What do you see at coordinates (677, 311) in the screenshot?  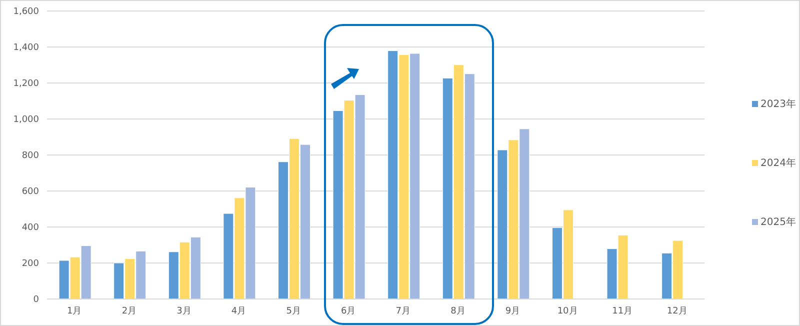 I see `x-tick-label: 12月` at bounding box center [677, 311].